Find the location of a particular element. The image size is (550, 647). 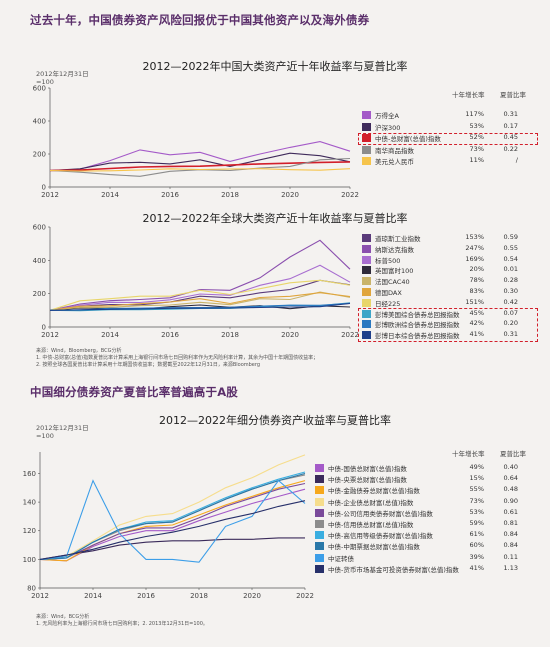

chart3-unit-line1: 2012年12月31日 is located at coordinates (62, 428).